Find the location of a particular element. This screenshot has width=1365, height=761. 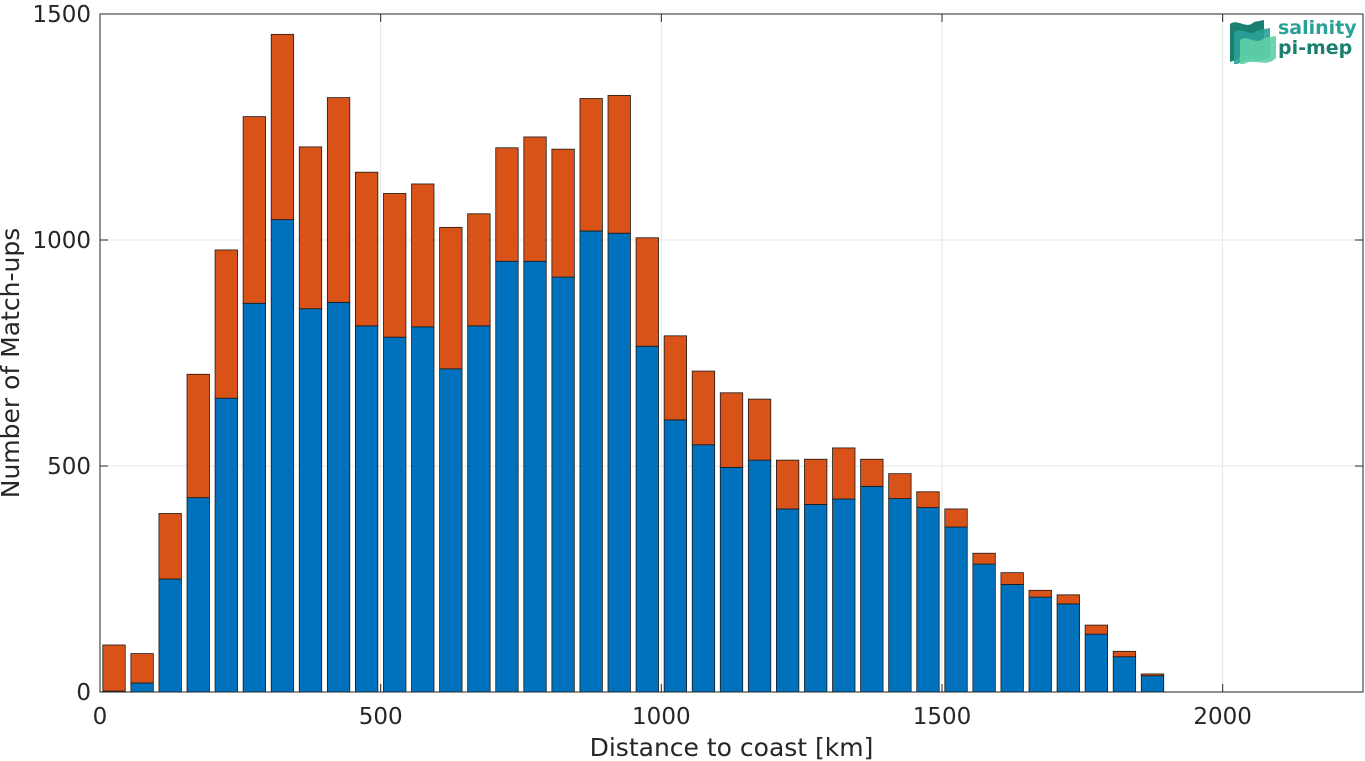

y-tick-label: 500 is located at coordinates (69, 467).